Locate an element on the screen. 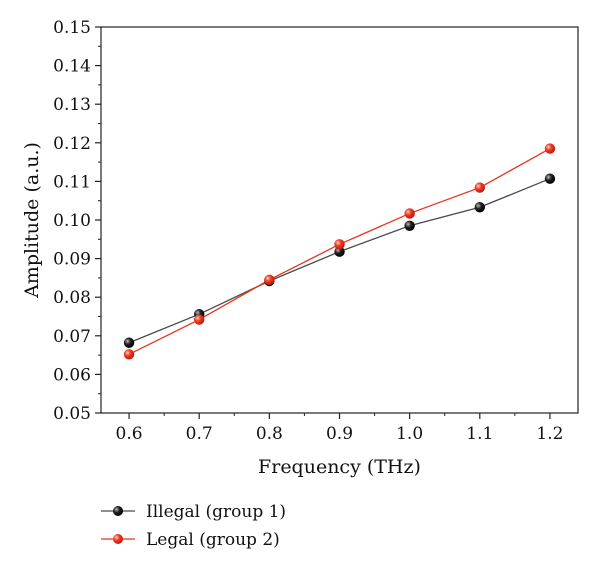  y-tick-label: 0.13 is located at coordinates (72, 105).